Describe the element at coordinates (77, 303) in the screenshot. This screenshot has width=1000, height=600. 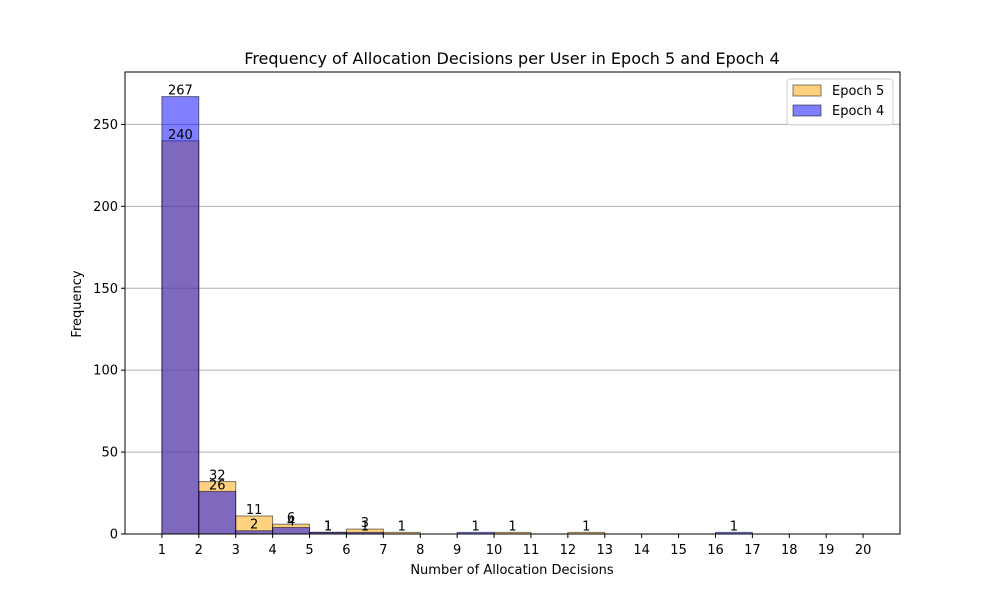
I see `y-axis-label: Frequency` at that location.